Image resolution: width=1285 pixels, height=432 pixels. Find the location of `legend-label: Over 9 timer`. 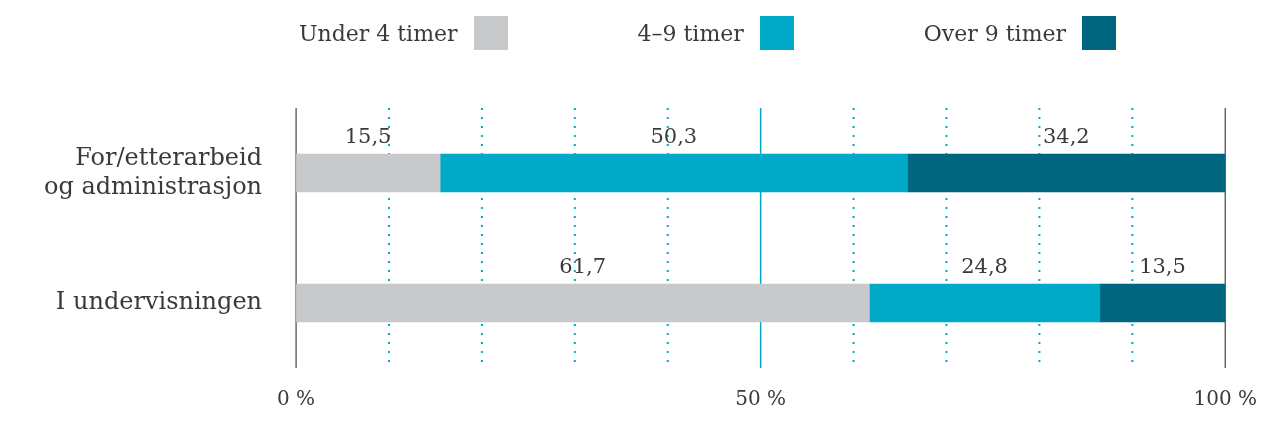

legend-label: Over 9 timer is located at coordinates (995, 33).